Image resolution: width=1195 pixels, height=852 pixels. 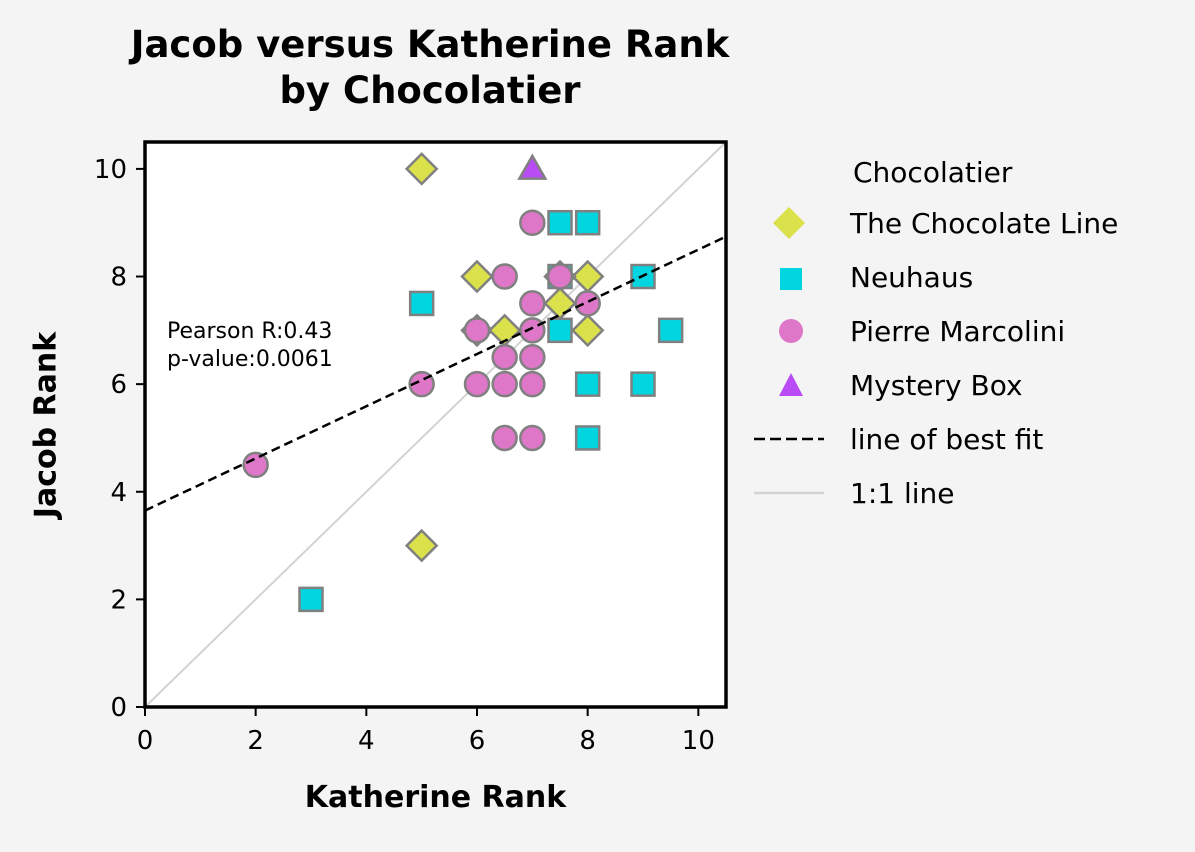 What do you see at coordinates (250, 346) in the screenshot?
I see `stats-annotation: Pearson R:0.43 p-value:0.0061` at bounding box center [250, 346].